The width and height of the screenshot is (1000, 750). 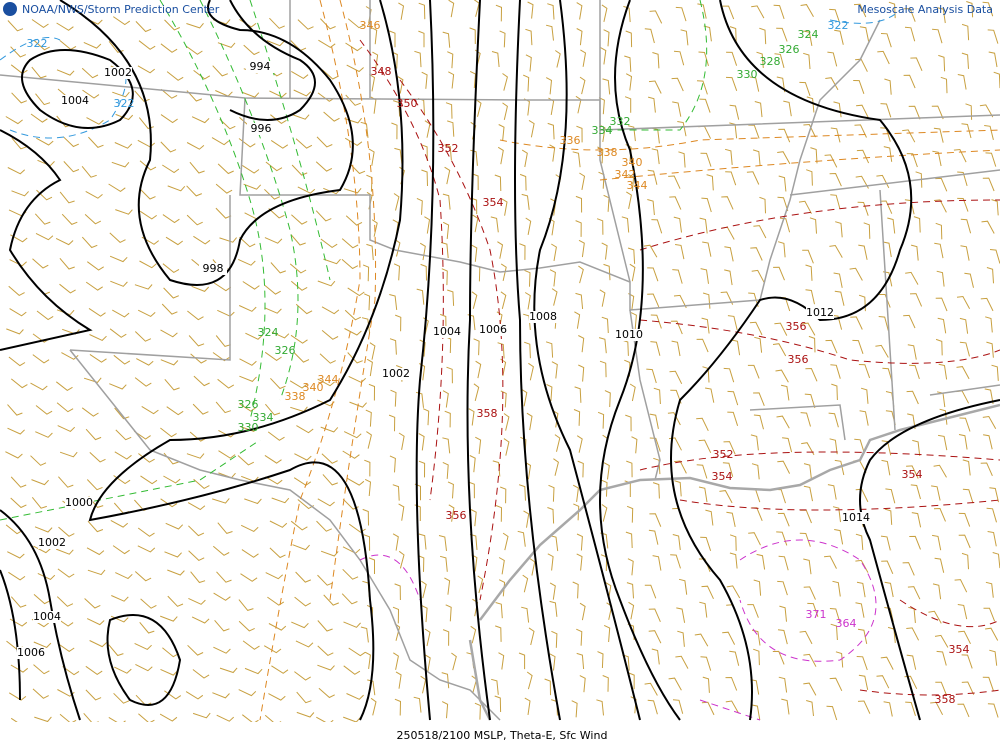 I want to click on theta-e-label: 356, so click(x=796, y=326).